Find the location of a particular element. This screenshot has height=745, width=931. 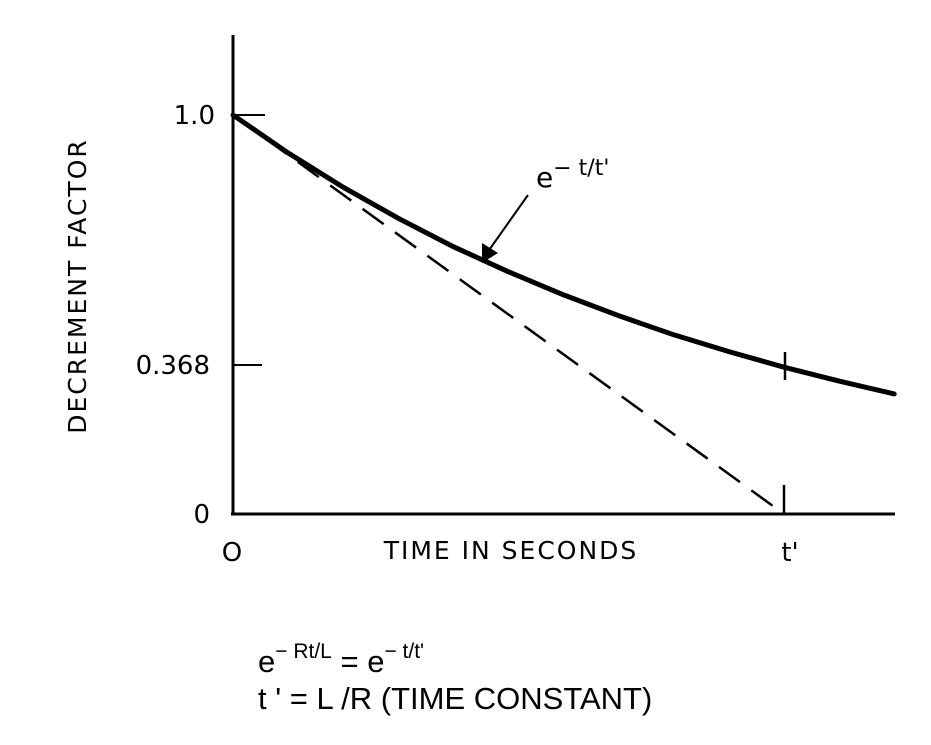

formula-1-exponent-b: − t/t' is located at coordinates (404, 651).